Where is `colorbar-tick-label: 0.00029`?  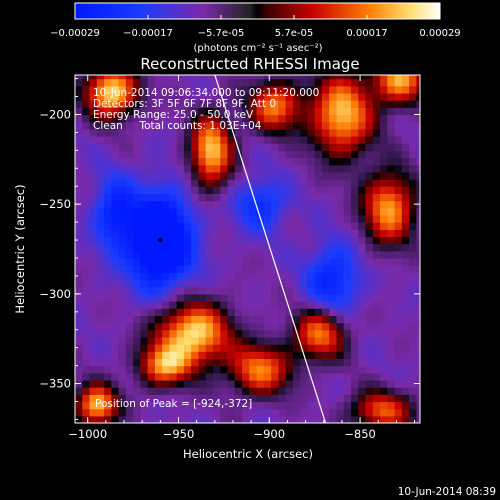
colorbar-tick-label: 0.00029 is located at coordinates (439, 33).